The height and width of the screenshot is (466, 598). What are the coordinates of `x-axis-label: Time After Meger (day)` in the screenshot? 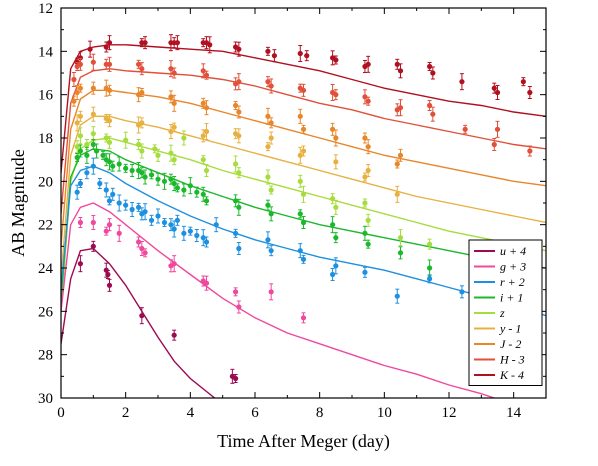 It's located at (303, 441).